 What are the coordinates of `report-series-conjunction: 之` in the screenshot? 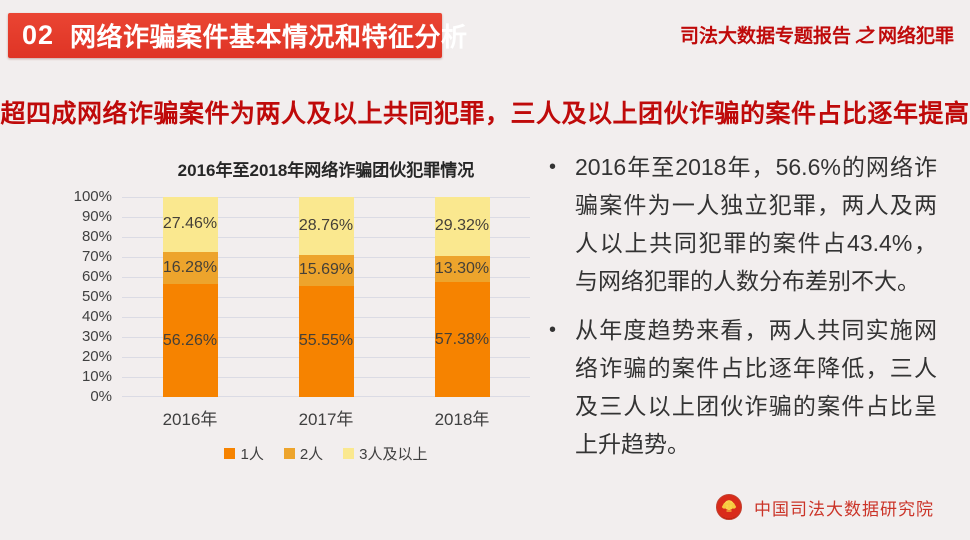 It's located at (864, 36).